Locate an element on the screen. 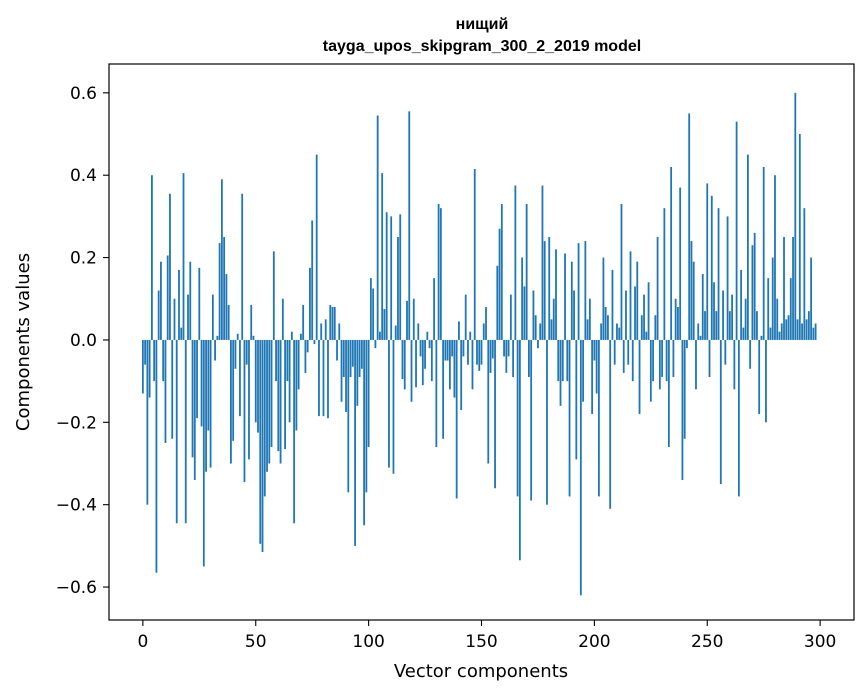  x-tick-label: 0 is located at coordinates (142, 642).